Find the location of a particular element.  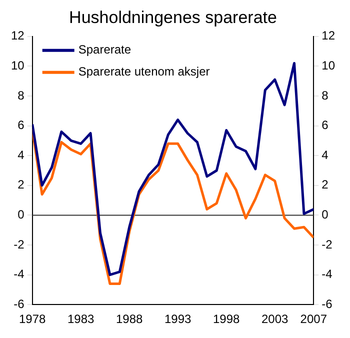

y-tick-label: 10 is located at coordinates (17, 65).